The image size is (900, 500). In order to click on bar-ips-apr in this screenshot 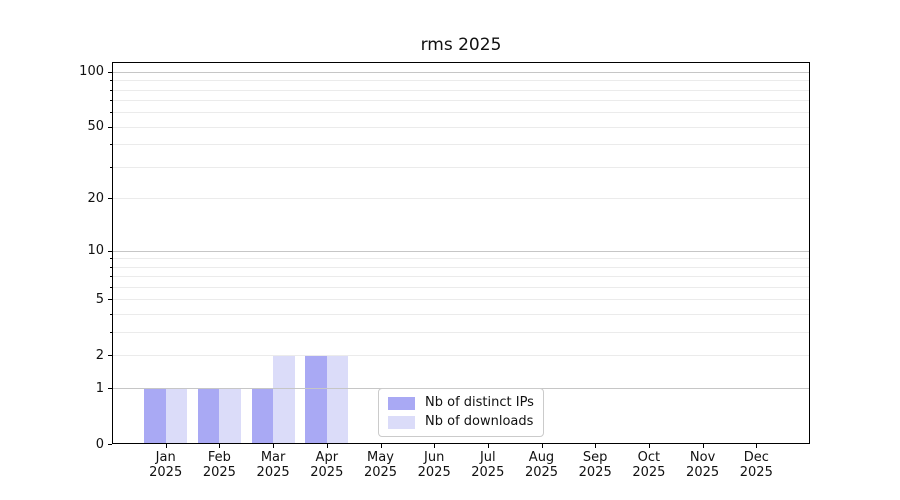, I will do `click(316, 399)`.